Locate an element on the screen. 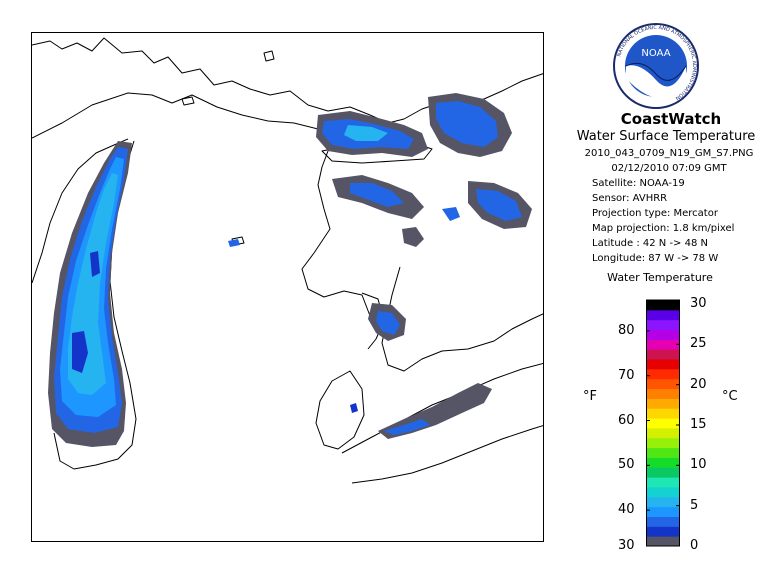 The image size is (782, 572). fahrenheit-tick-label: 40 is located at coordinates (626, 510).